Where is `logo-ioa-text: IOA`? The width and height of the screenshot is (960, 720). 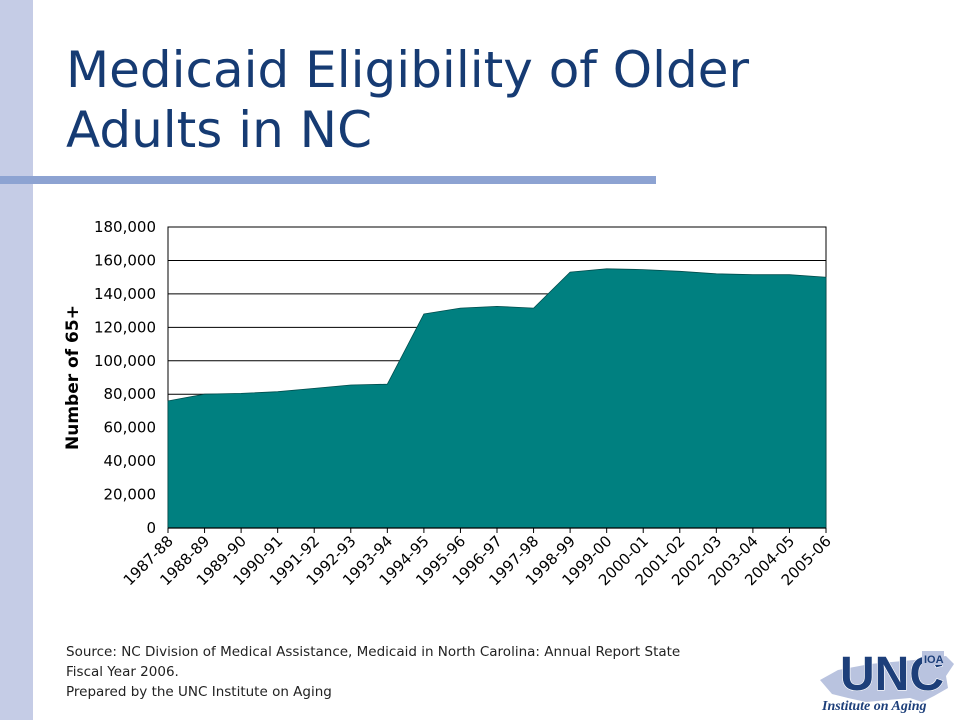 logo-ioa-text: IOA is located at coordinates (934, 660).